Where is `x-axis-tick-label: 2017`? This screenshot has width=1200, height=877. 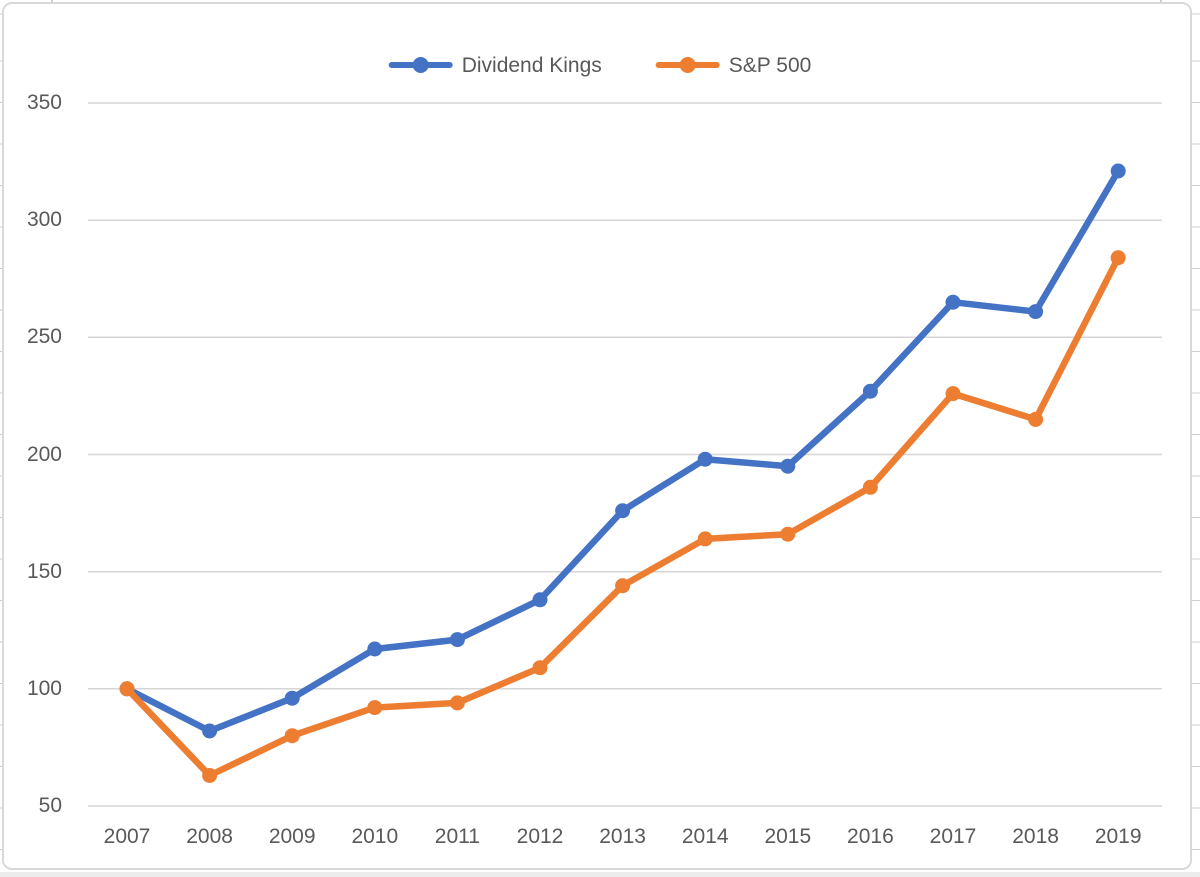 x-axis-tick-label: 2017 is located at coordinates (953, 836).